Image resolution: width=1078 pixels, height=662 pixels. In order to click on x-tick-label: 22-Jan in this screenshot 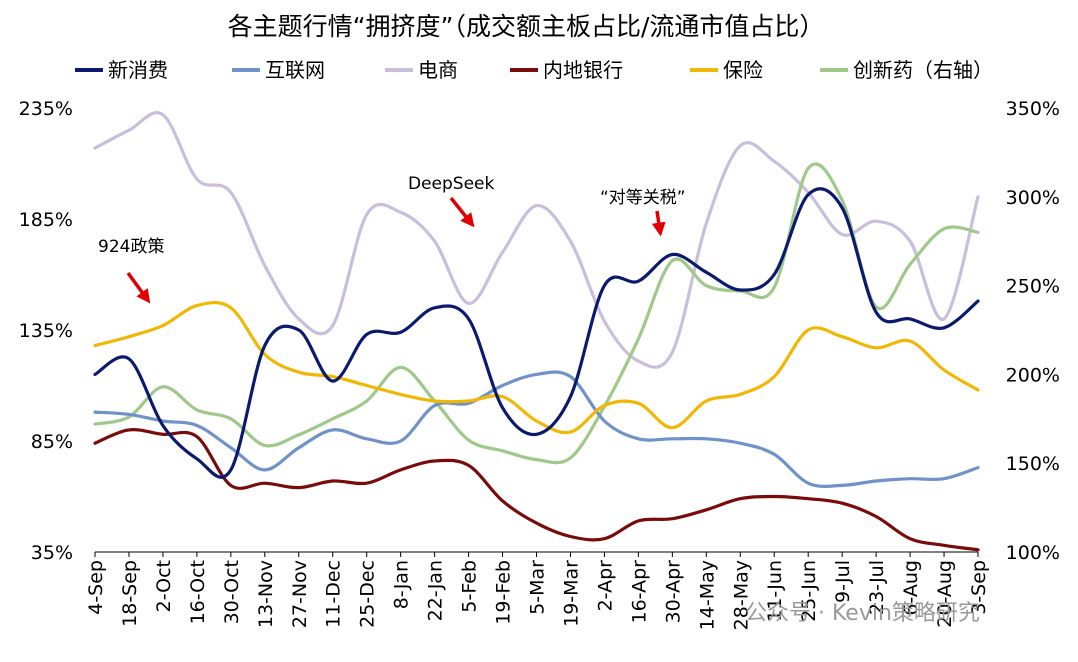, I will do `click(436, 590)`.